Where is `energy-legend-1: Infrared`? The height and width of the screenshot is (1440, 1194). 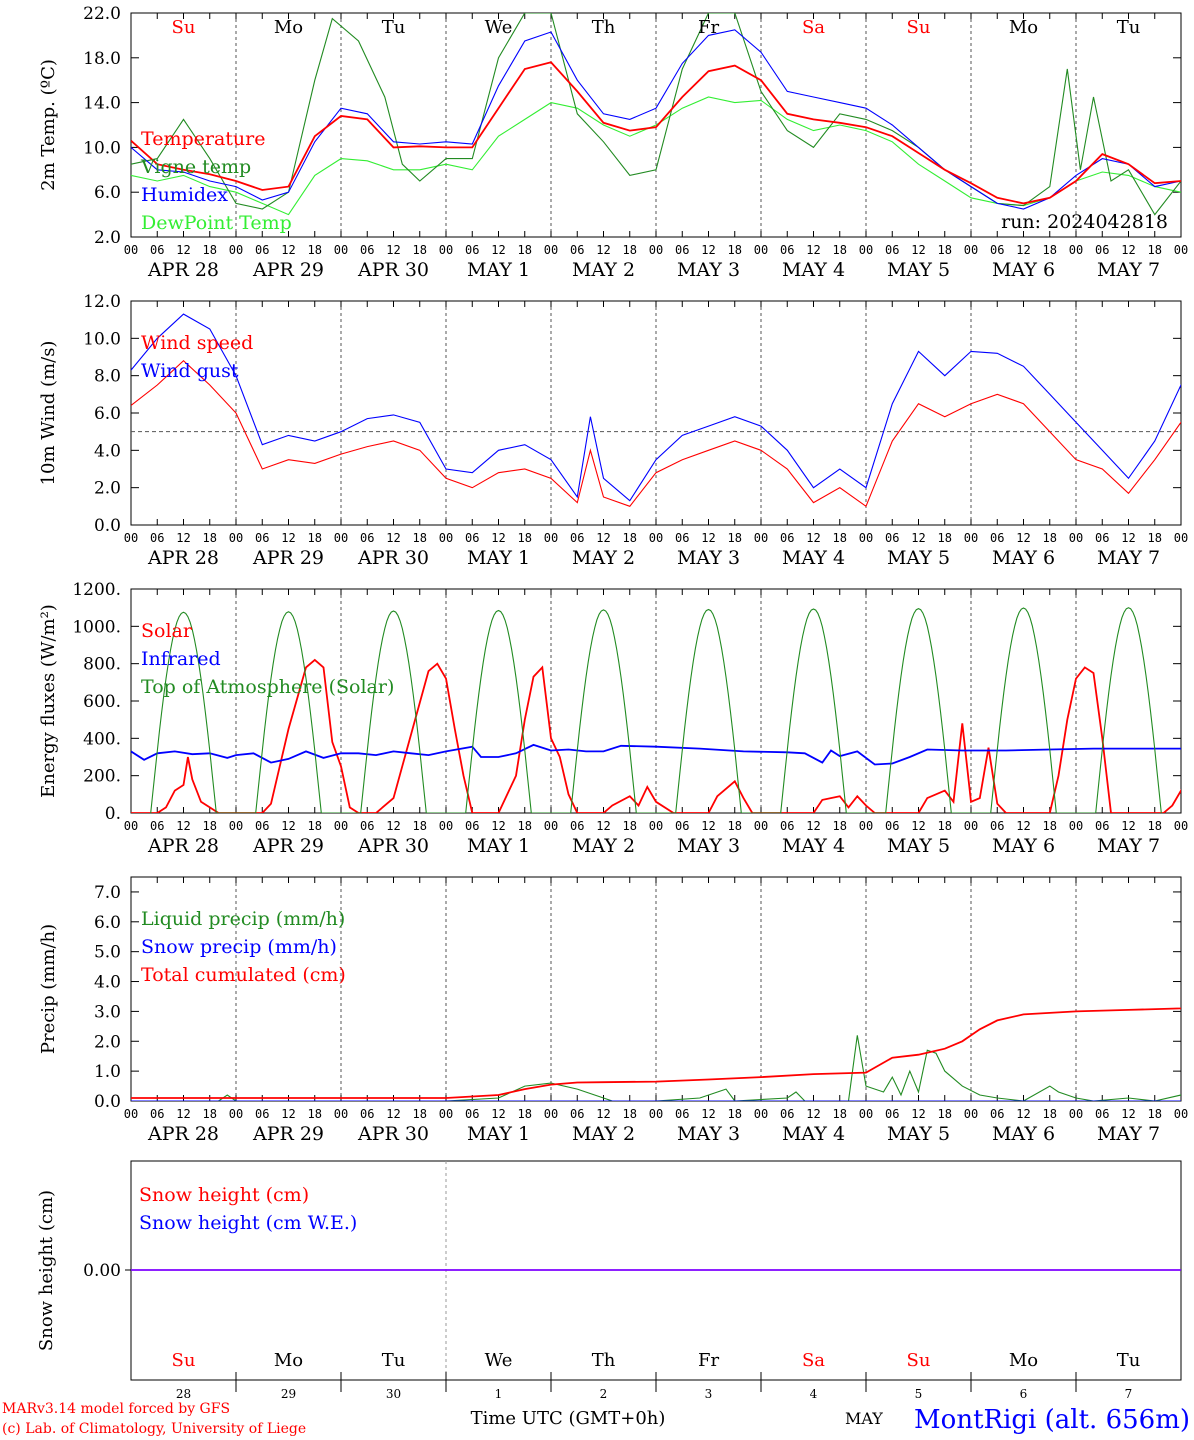
energy-legend-1: Infrared is located at coordinates (181, 659).